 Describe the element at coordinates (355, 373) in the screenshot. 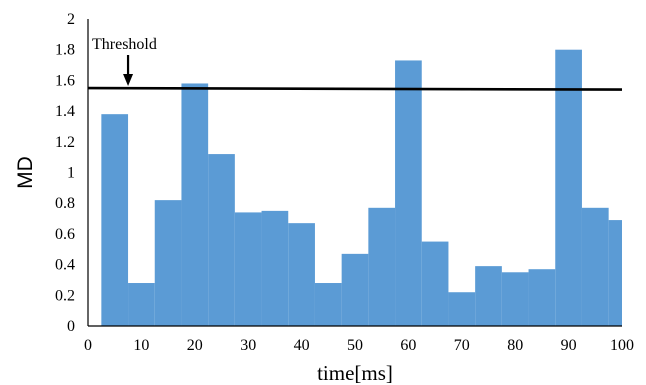

I see `x-axis-title: time[ms]` at that location.